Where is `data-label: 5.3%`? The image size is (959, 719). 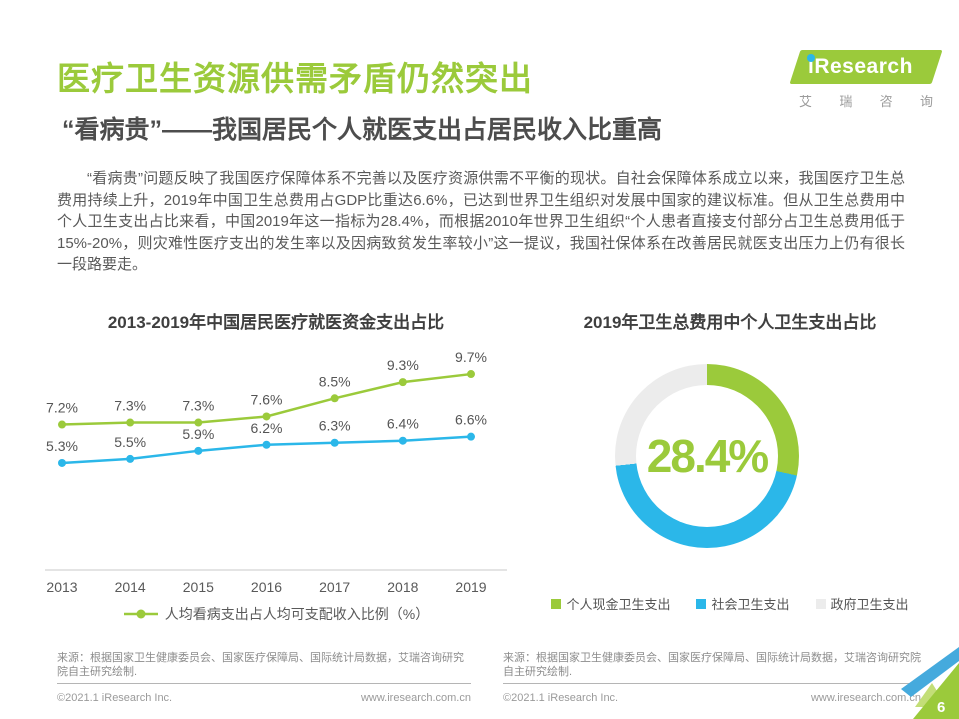 data-label: 5.3% is located at coordinates (62, 446).